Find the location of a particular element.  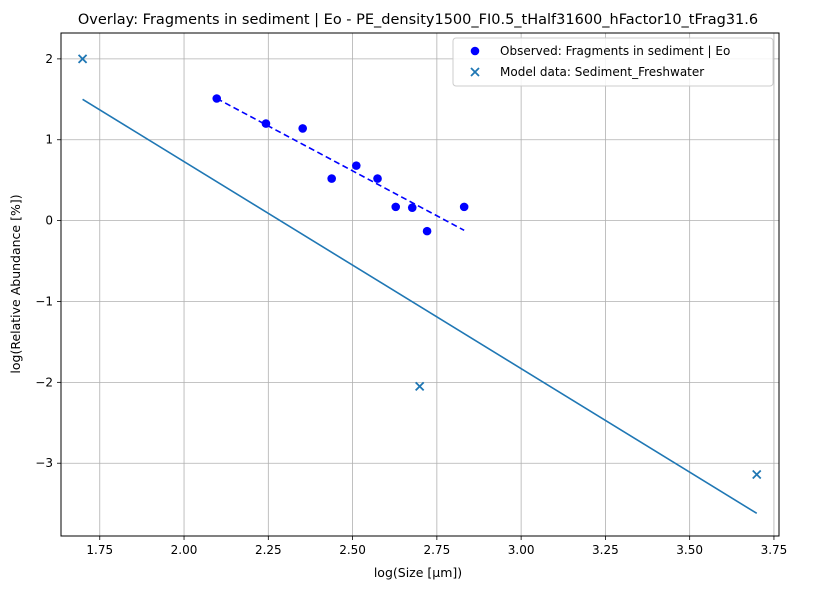

x-axis: 1.75 2.00 2.25 2.50 2.75 3.00 3.25 3.50 3.75 is located at coordinates (436, 546).